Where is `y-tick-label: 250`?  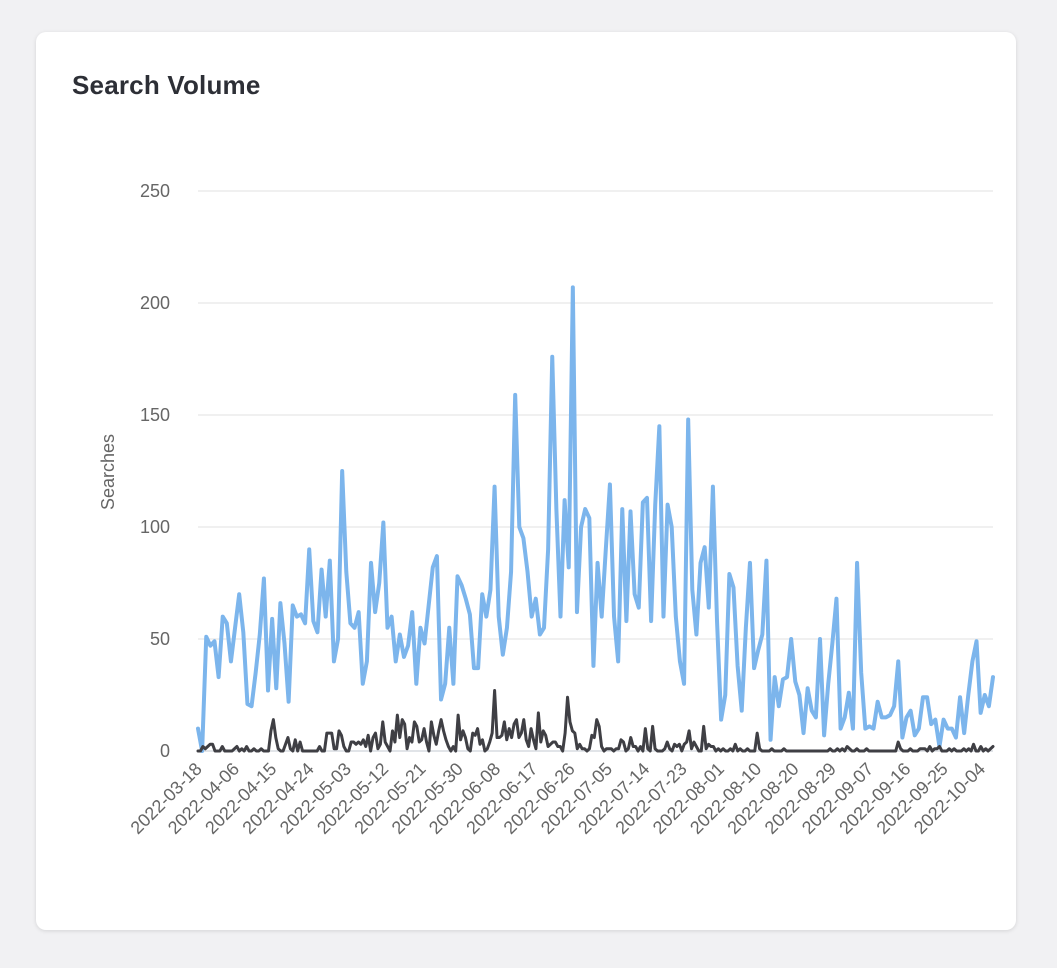
y-tick-label: 250 is located at coordinates (155, 191).